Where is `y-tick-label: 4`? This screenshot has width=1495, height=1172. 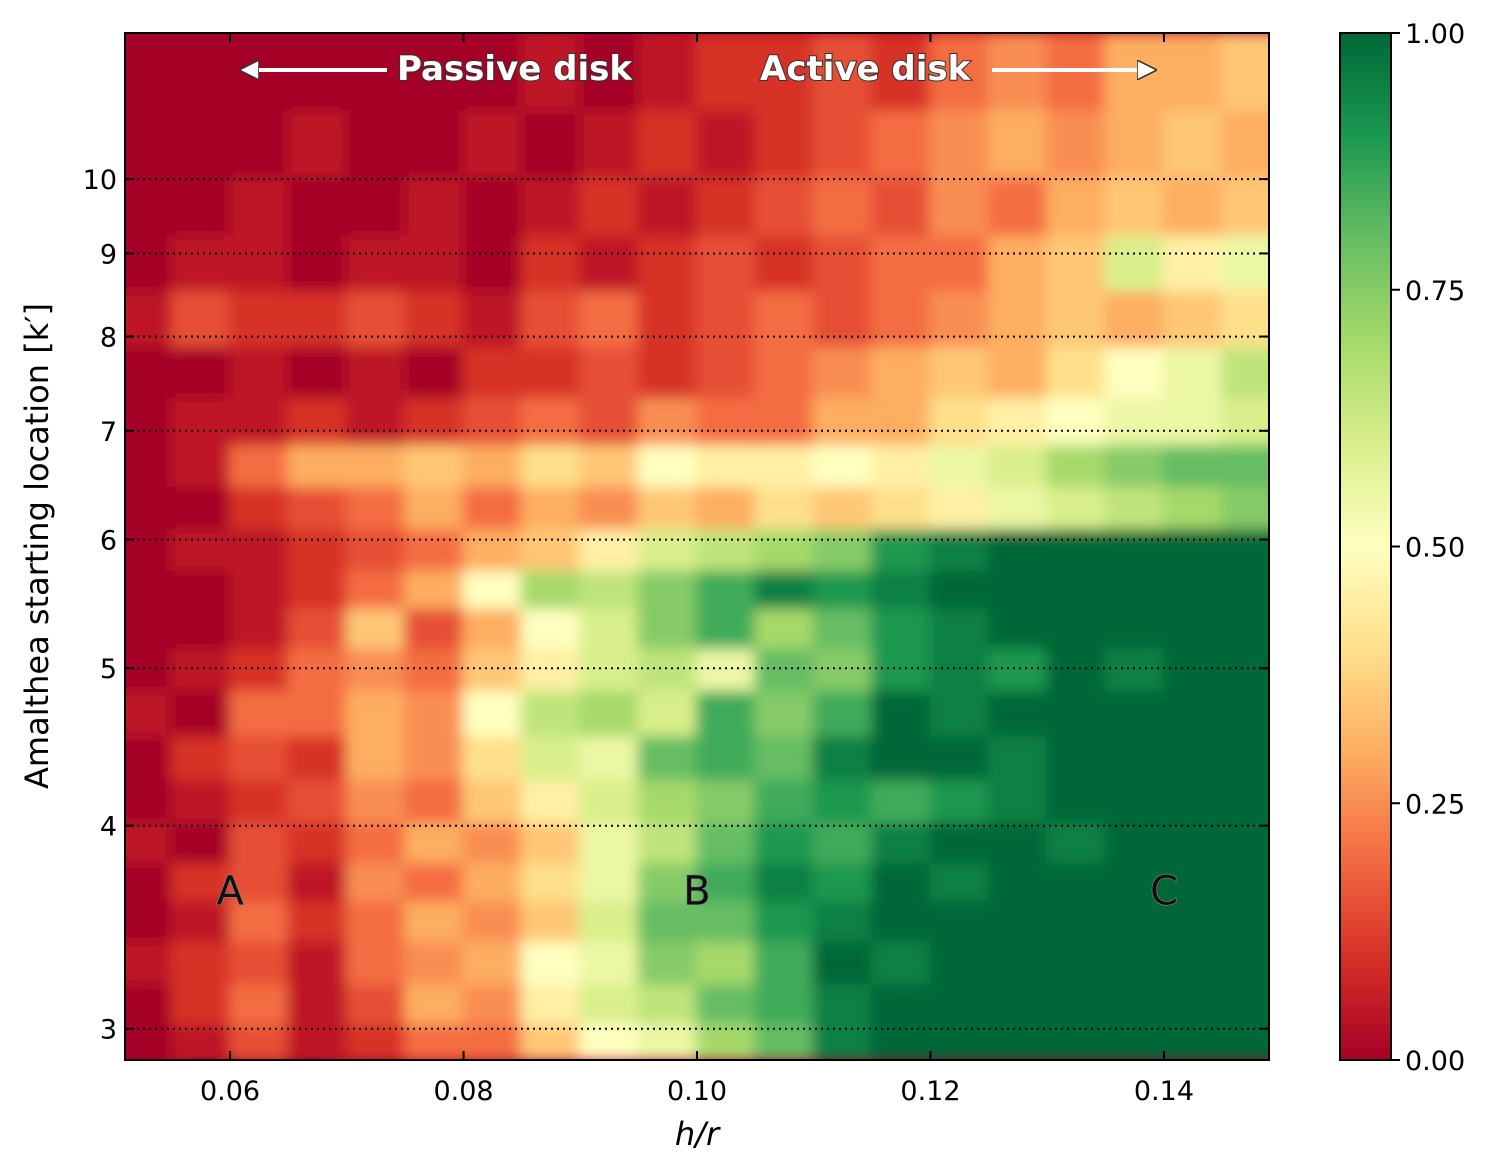 y-tick-label: 4 is located at coordinates (108, 827).